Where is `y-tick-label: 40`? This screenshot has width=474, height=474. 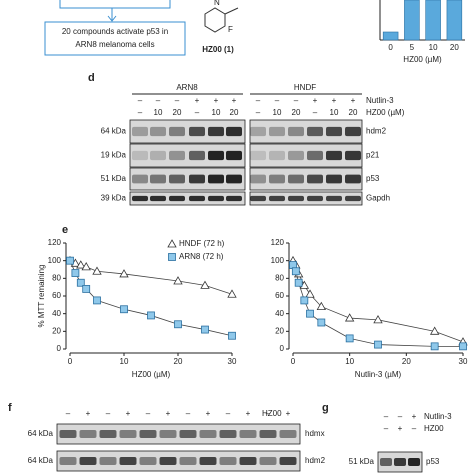 y-tick-label: 40 is located at coordinates (279, 313).